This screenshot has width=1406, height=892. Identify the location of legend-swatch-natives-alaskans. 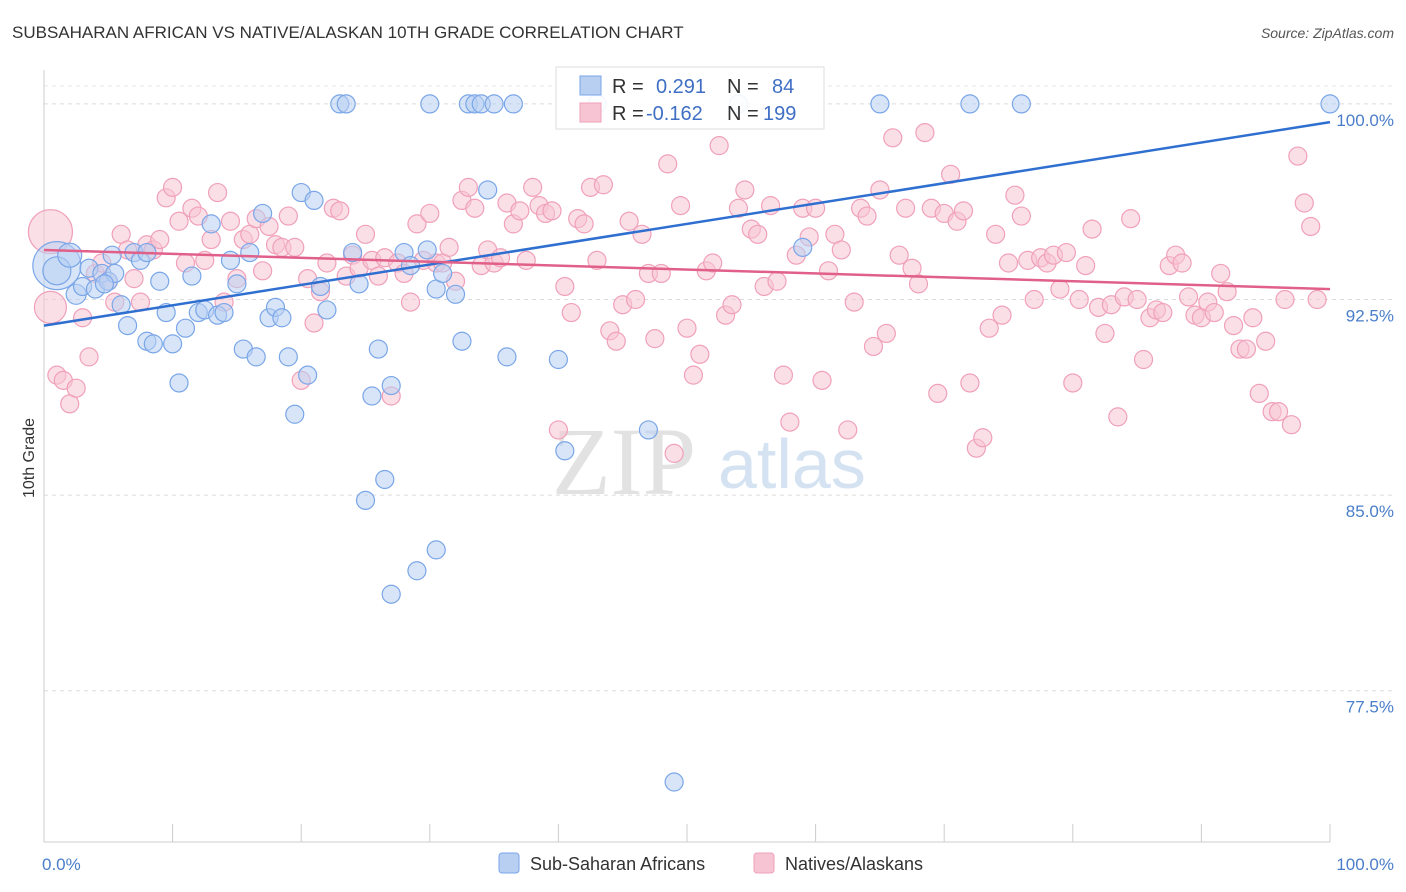
(764, 863).